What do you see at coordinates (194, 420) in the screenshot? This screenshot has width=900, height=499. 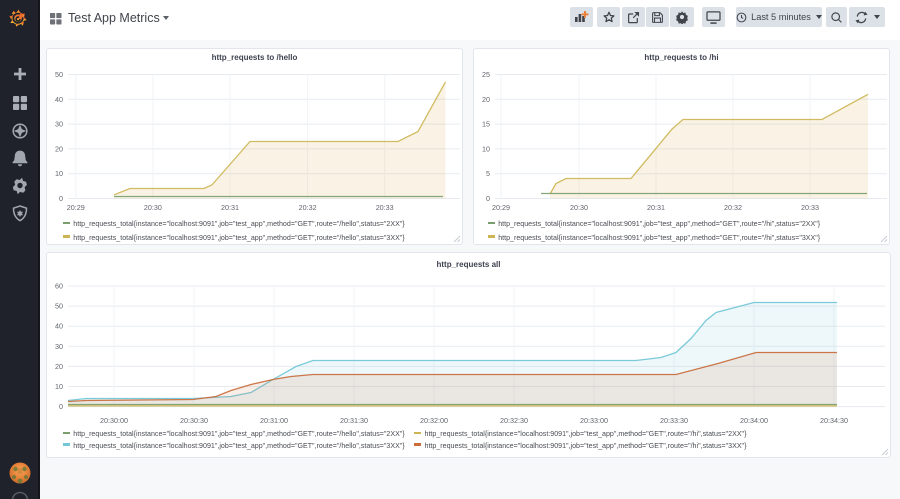 I see `svg-text: 20:30:30` at bounding box center [194, 420].